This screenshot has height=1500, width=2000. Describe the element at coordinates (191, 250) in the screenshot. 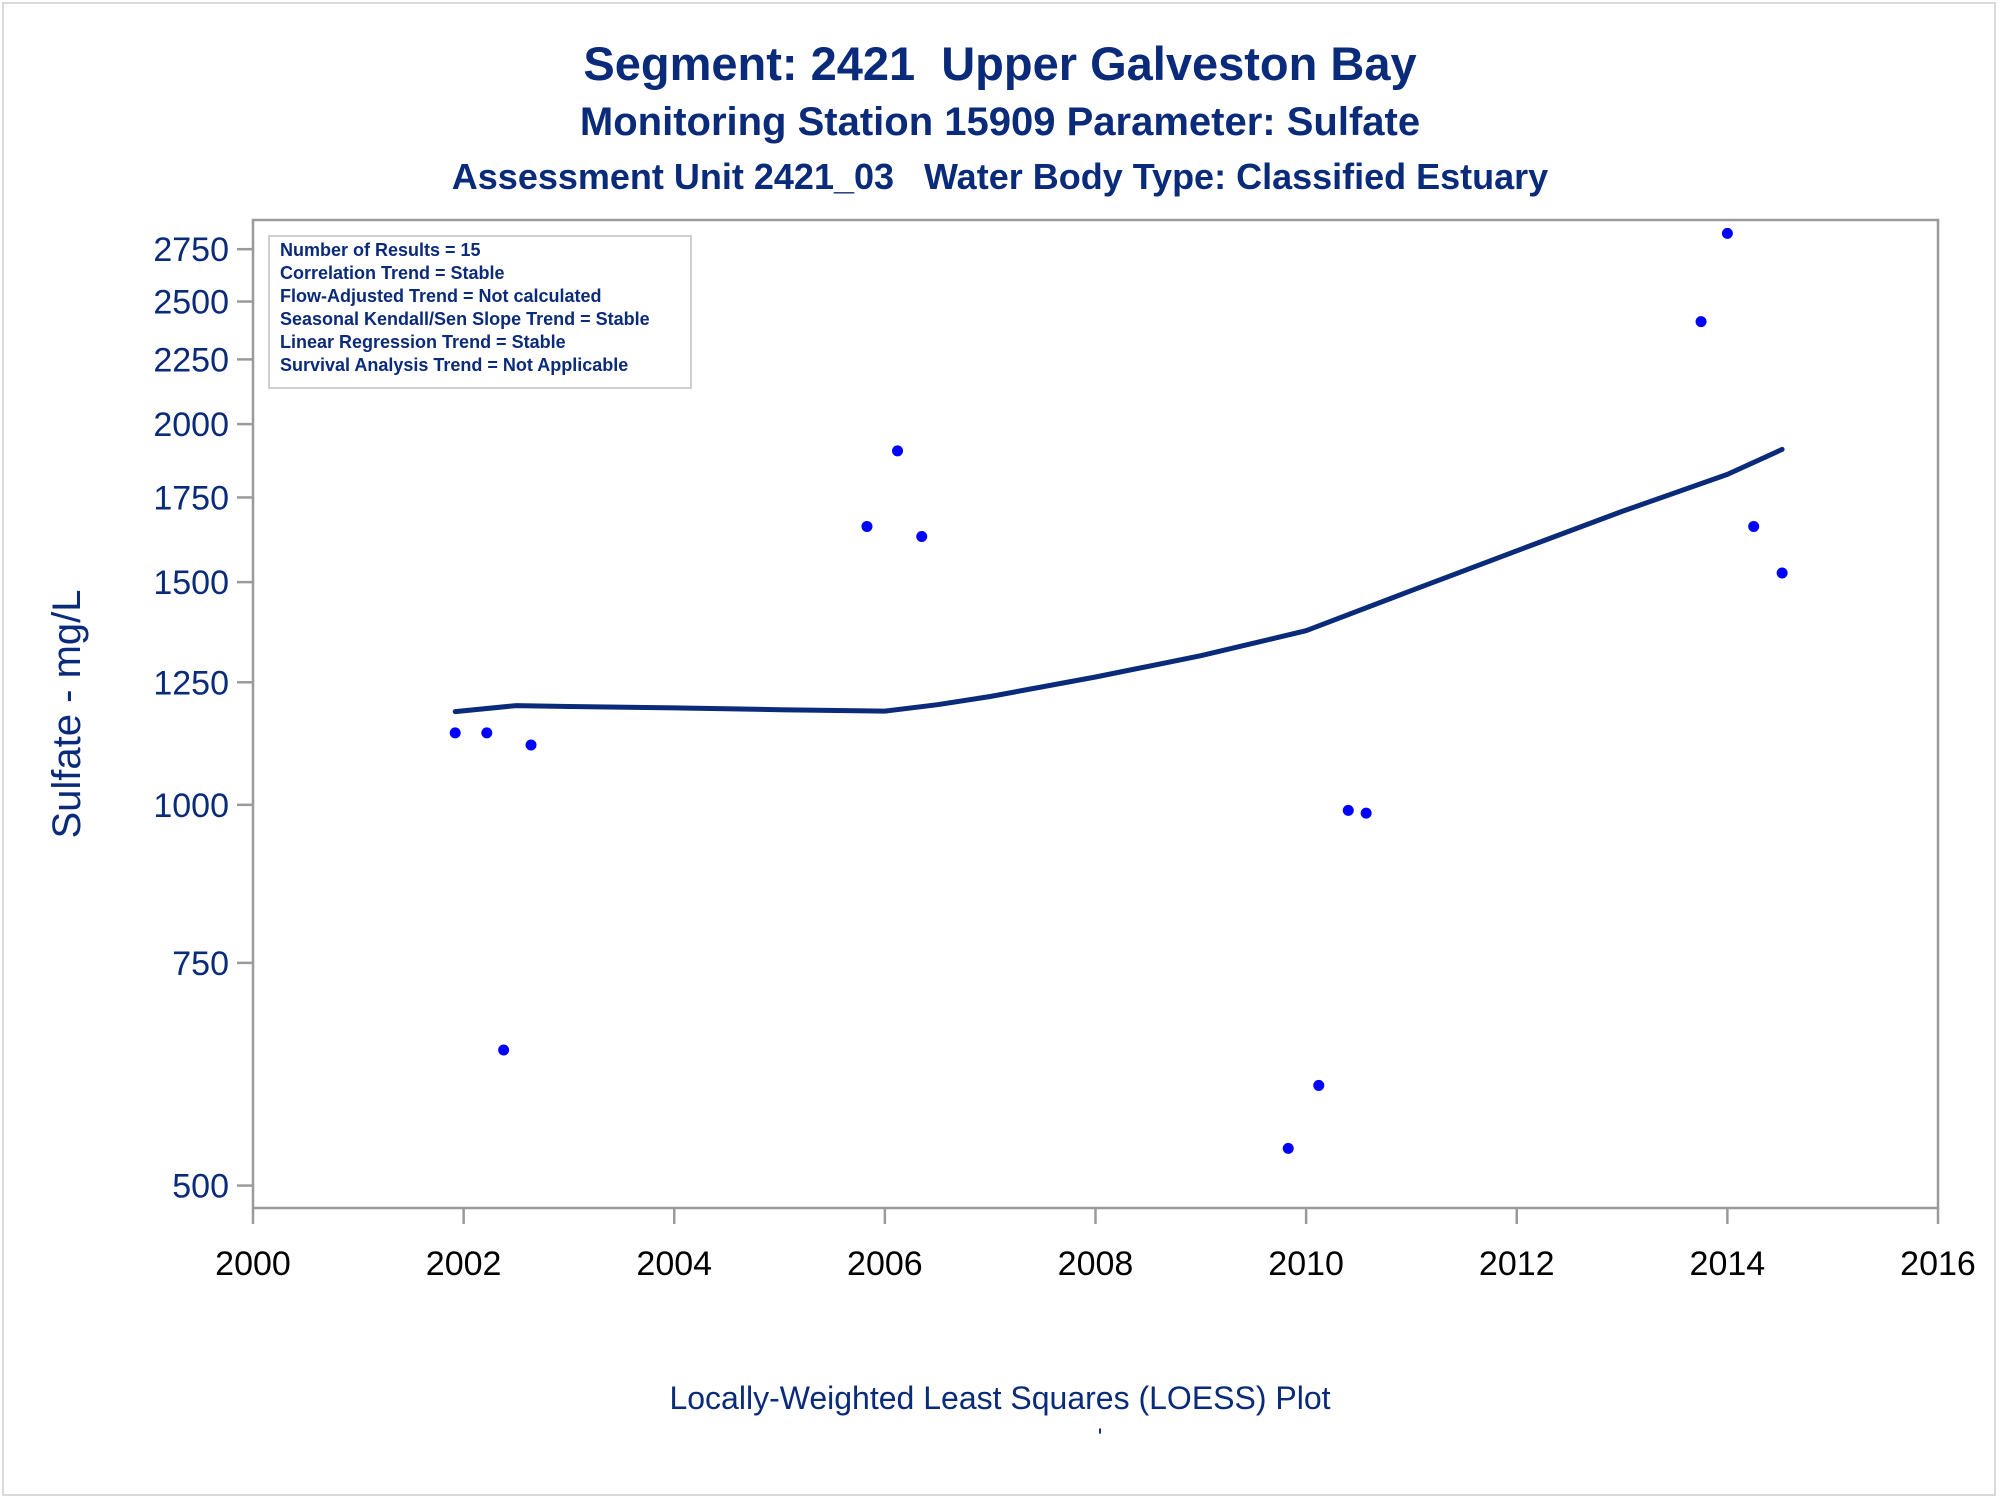

I see `y-tick-label: 2750` at that location.